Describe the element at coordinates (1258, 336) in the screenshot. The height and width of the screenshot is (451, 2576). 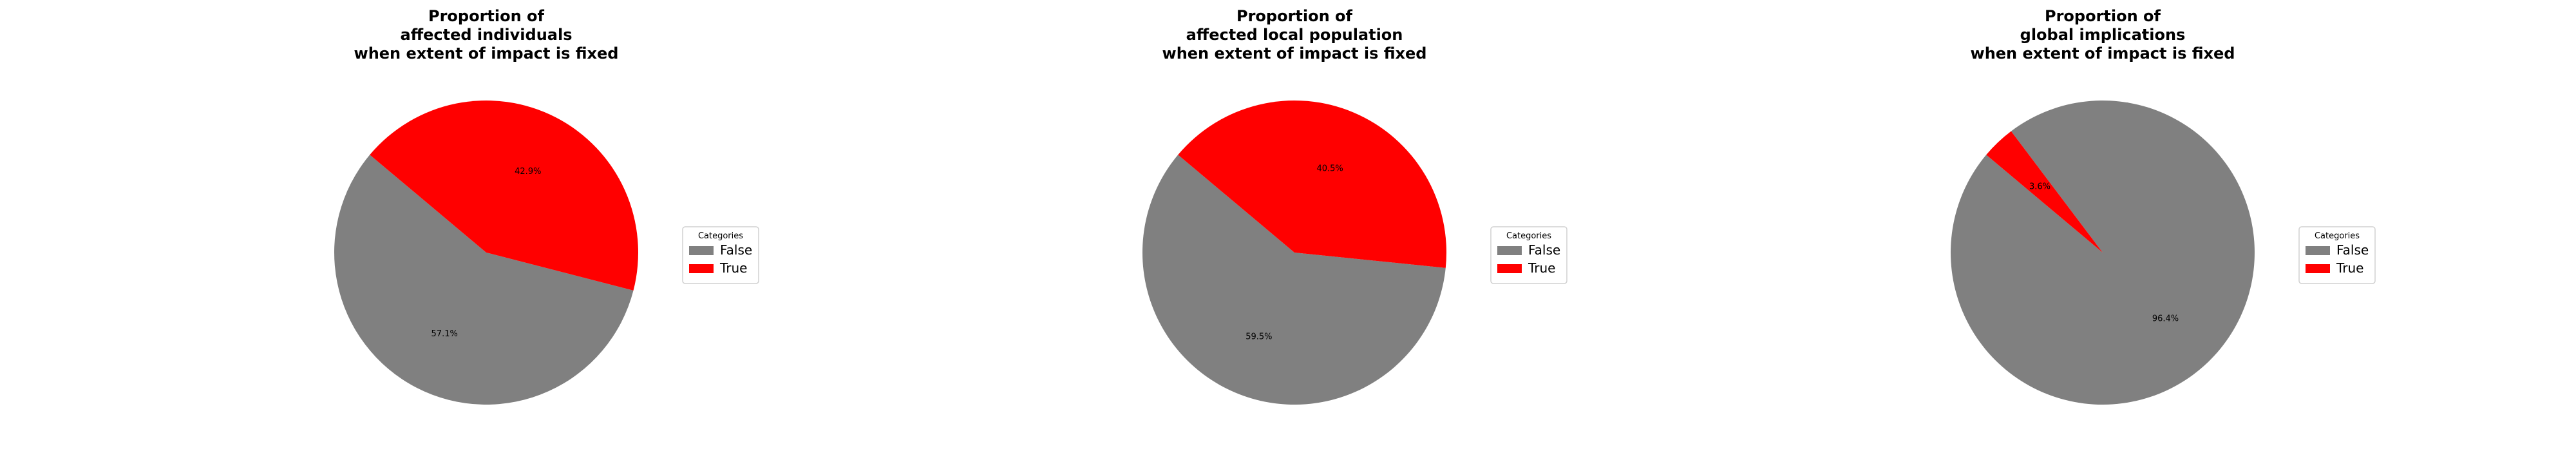
I see `slice-percent-label: 59.5%` at that location.